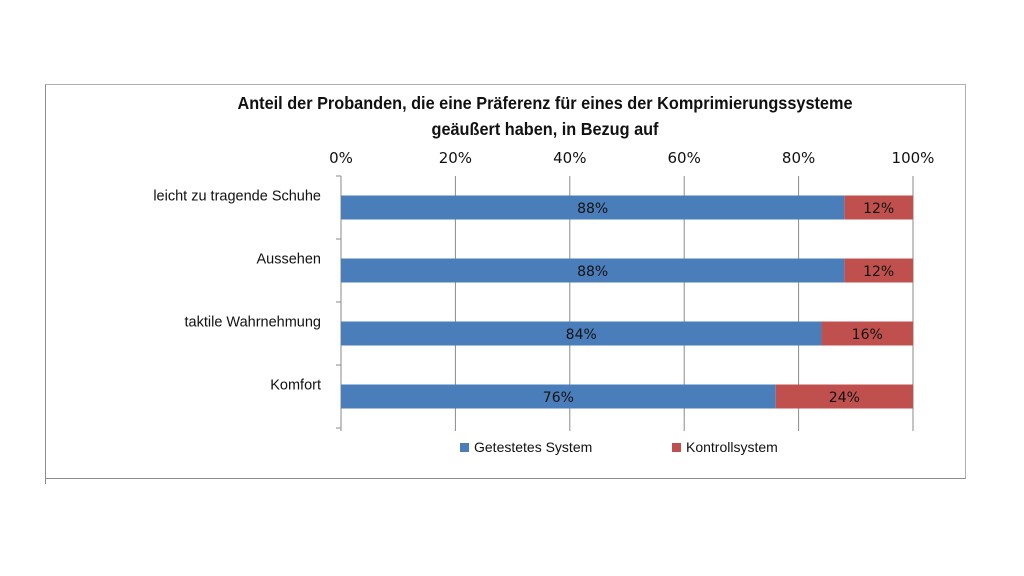 Image resolution: width=1024 pixels, height=576 pixels. What do you see at coordinates (455, 158) in the screenshot?
I see `x-tick-label: 20%` at bounding box center [455, 158].